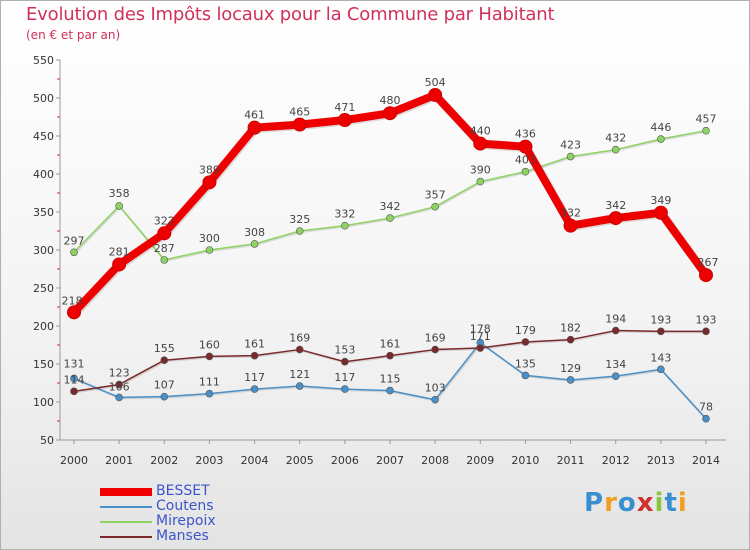  Describe the element at coordinates (164, 220) in the screenshot. I see `data-label-besset: 322` at that location.